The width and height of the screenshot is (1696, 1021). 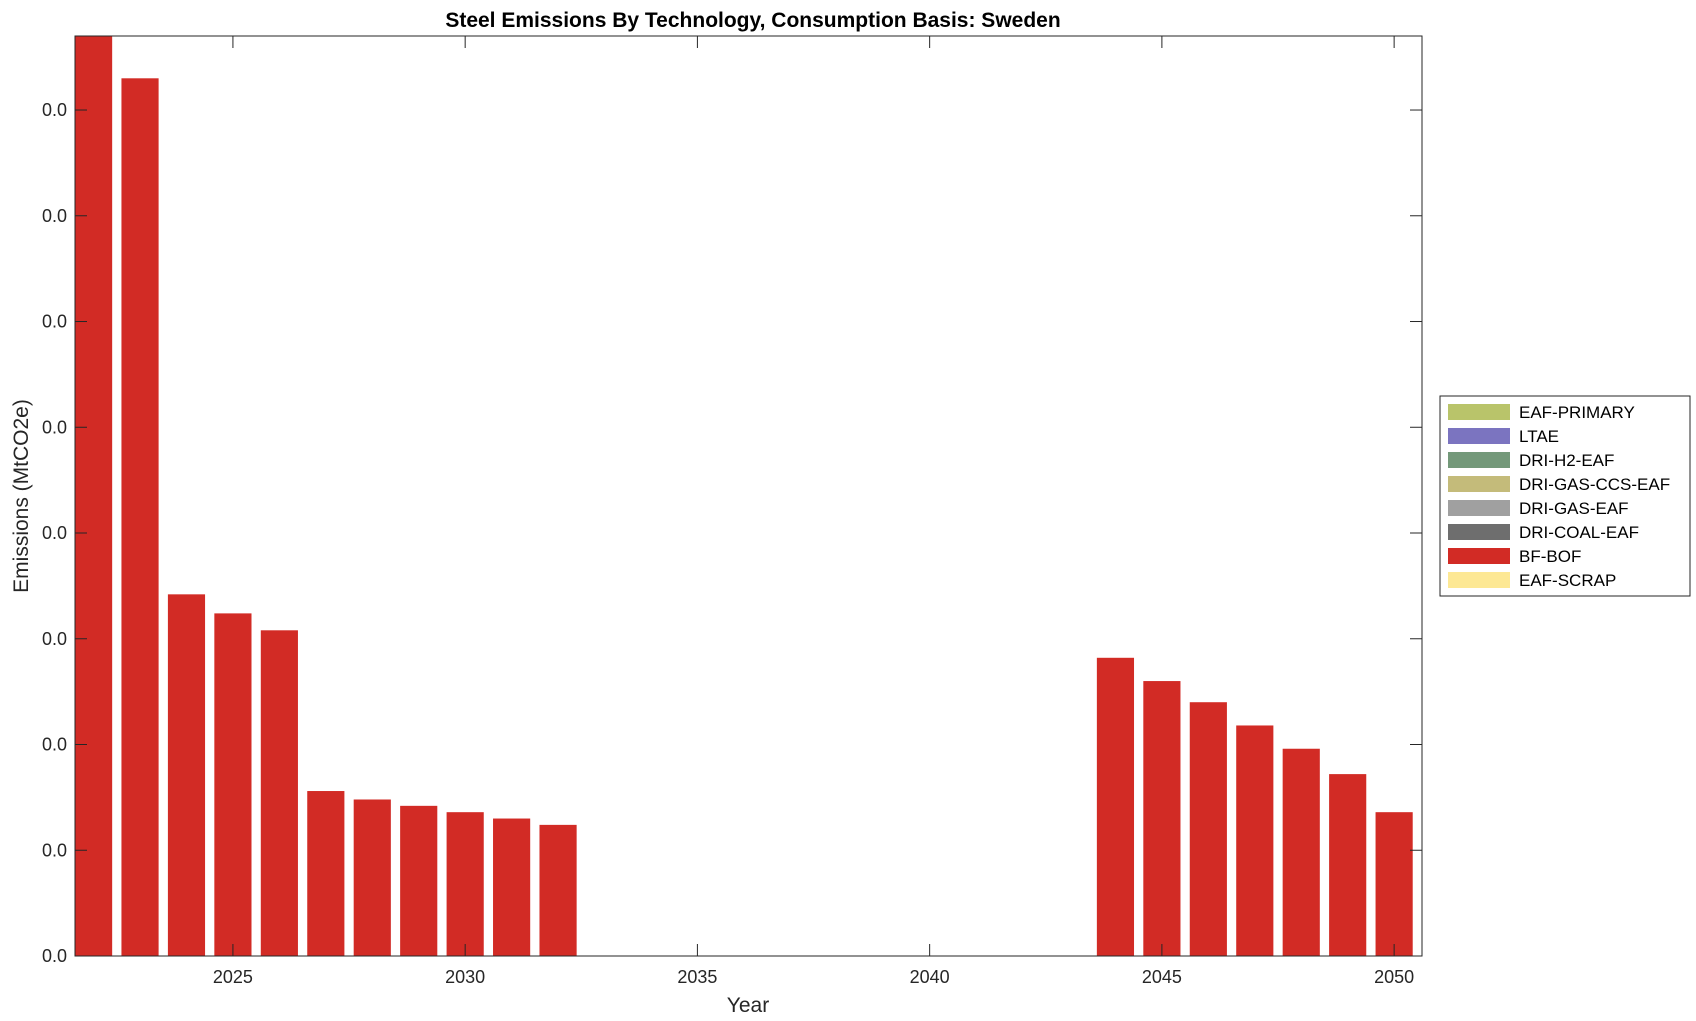 I want to click on bar-bf-bof-2028, so click(x=372, y=877).